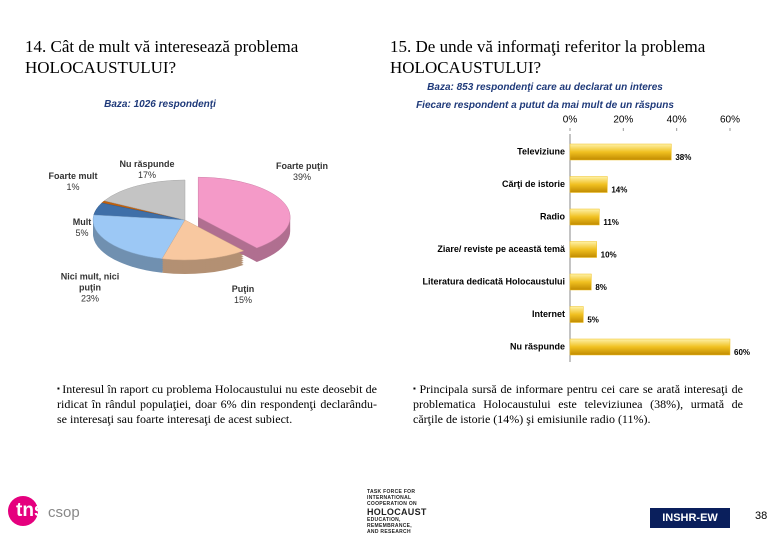 This screenshot has height=540, width=780. I want to click on x-tick-label: 20%, so click(623, 120).